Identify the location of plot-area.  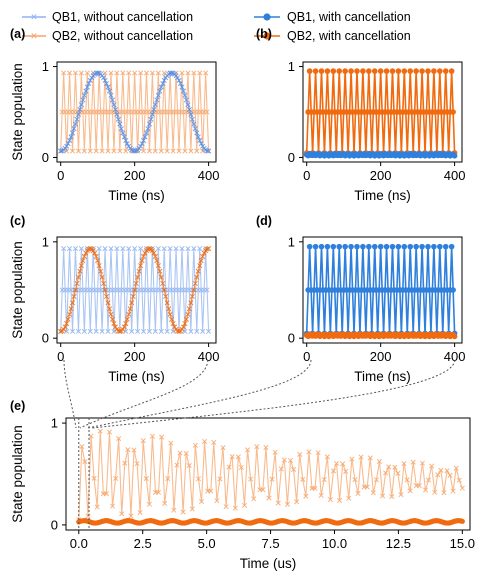
(135, 112).